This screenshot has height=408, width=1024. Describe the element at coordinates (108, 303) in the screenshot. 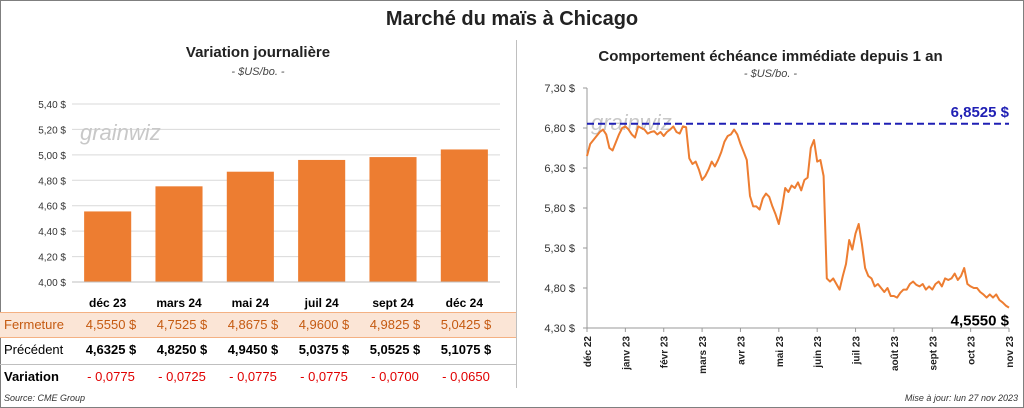

I see `x-tick-label: déc 23` at that location.